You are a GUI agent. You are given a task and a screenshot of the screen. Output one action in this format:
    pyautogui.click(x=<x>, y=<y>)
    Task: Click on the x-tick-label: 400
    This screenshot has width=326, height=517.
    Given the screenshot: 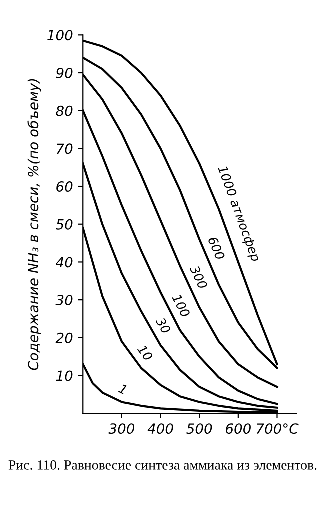 What is the action you would take?
    pyautogui.click(x=161, y=429)
    